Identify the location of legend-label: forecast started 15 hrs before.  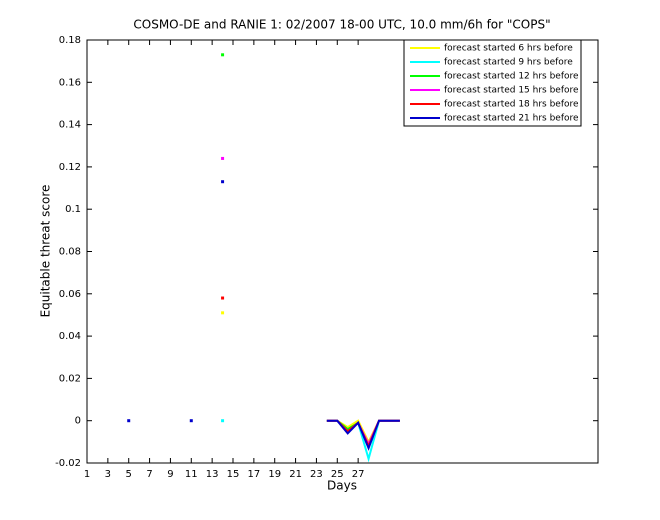
(511, 91).